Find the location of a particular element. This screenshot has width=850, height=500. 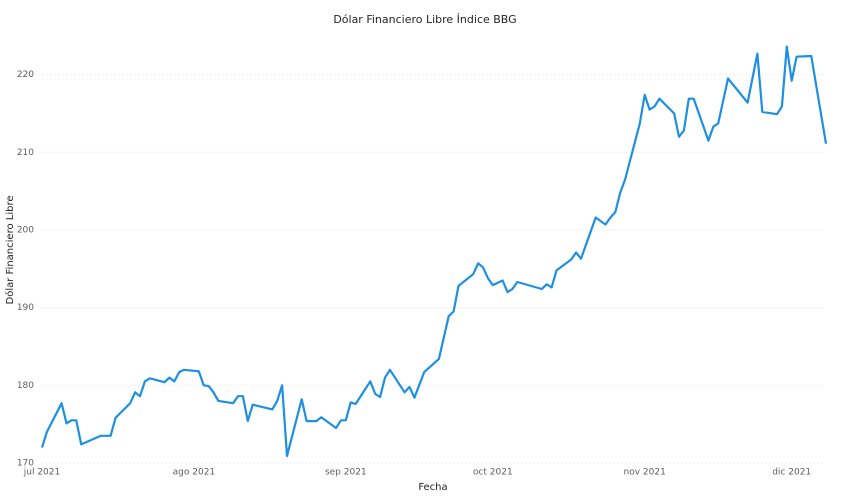

y-tick-label: 220 is located at coordinates (25, 75).